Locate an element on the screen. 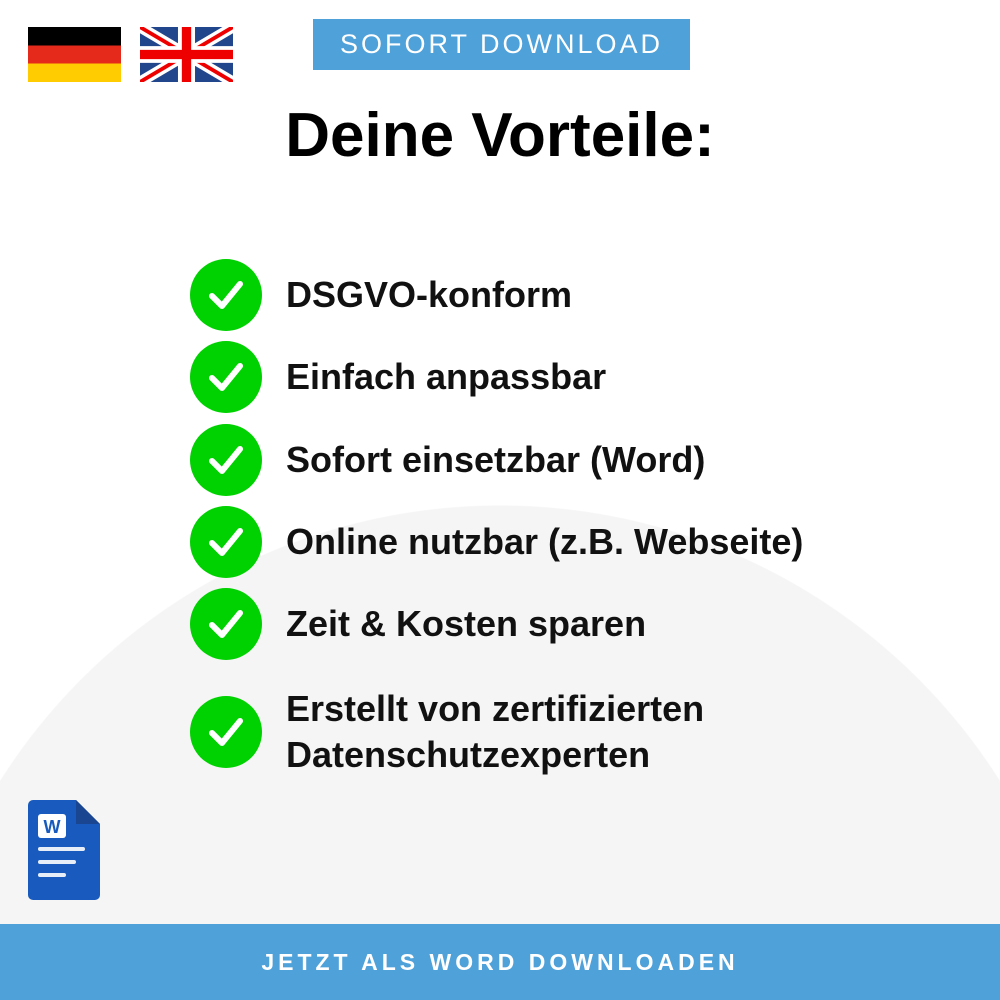 The width and height of the screenshot is (1000, 1000). uk-flag-icon is located at coordinates (186, 54).